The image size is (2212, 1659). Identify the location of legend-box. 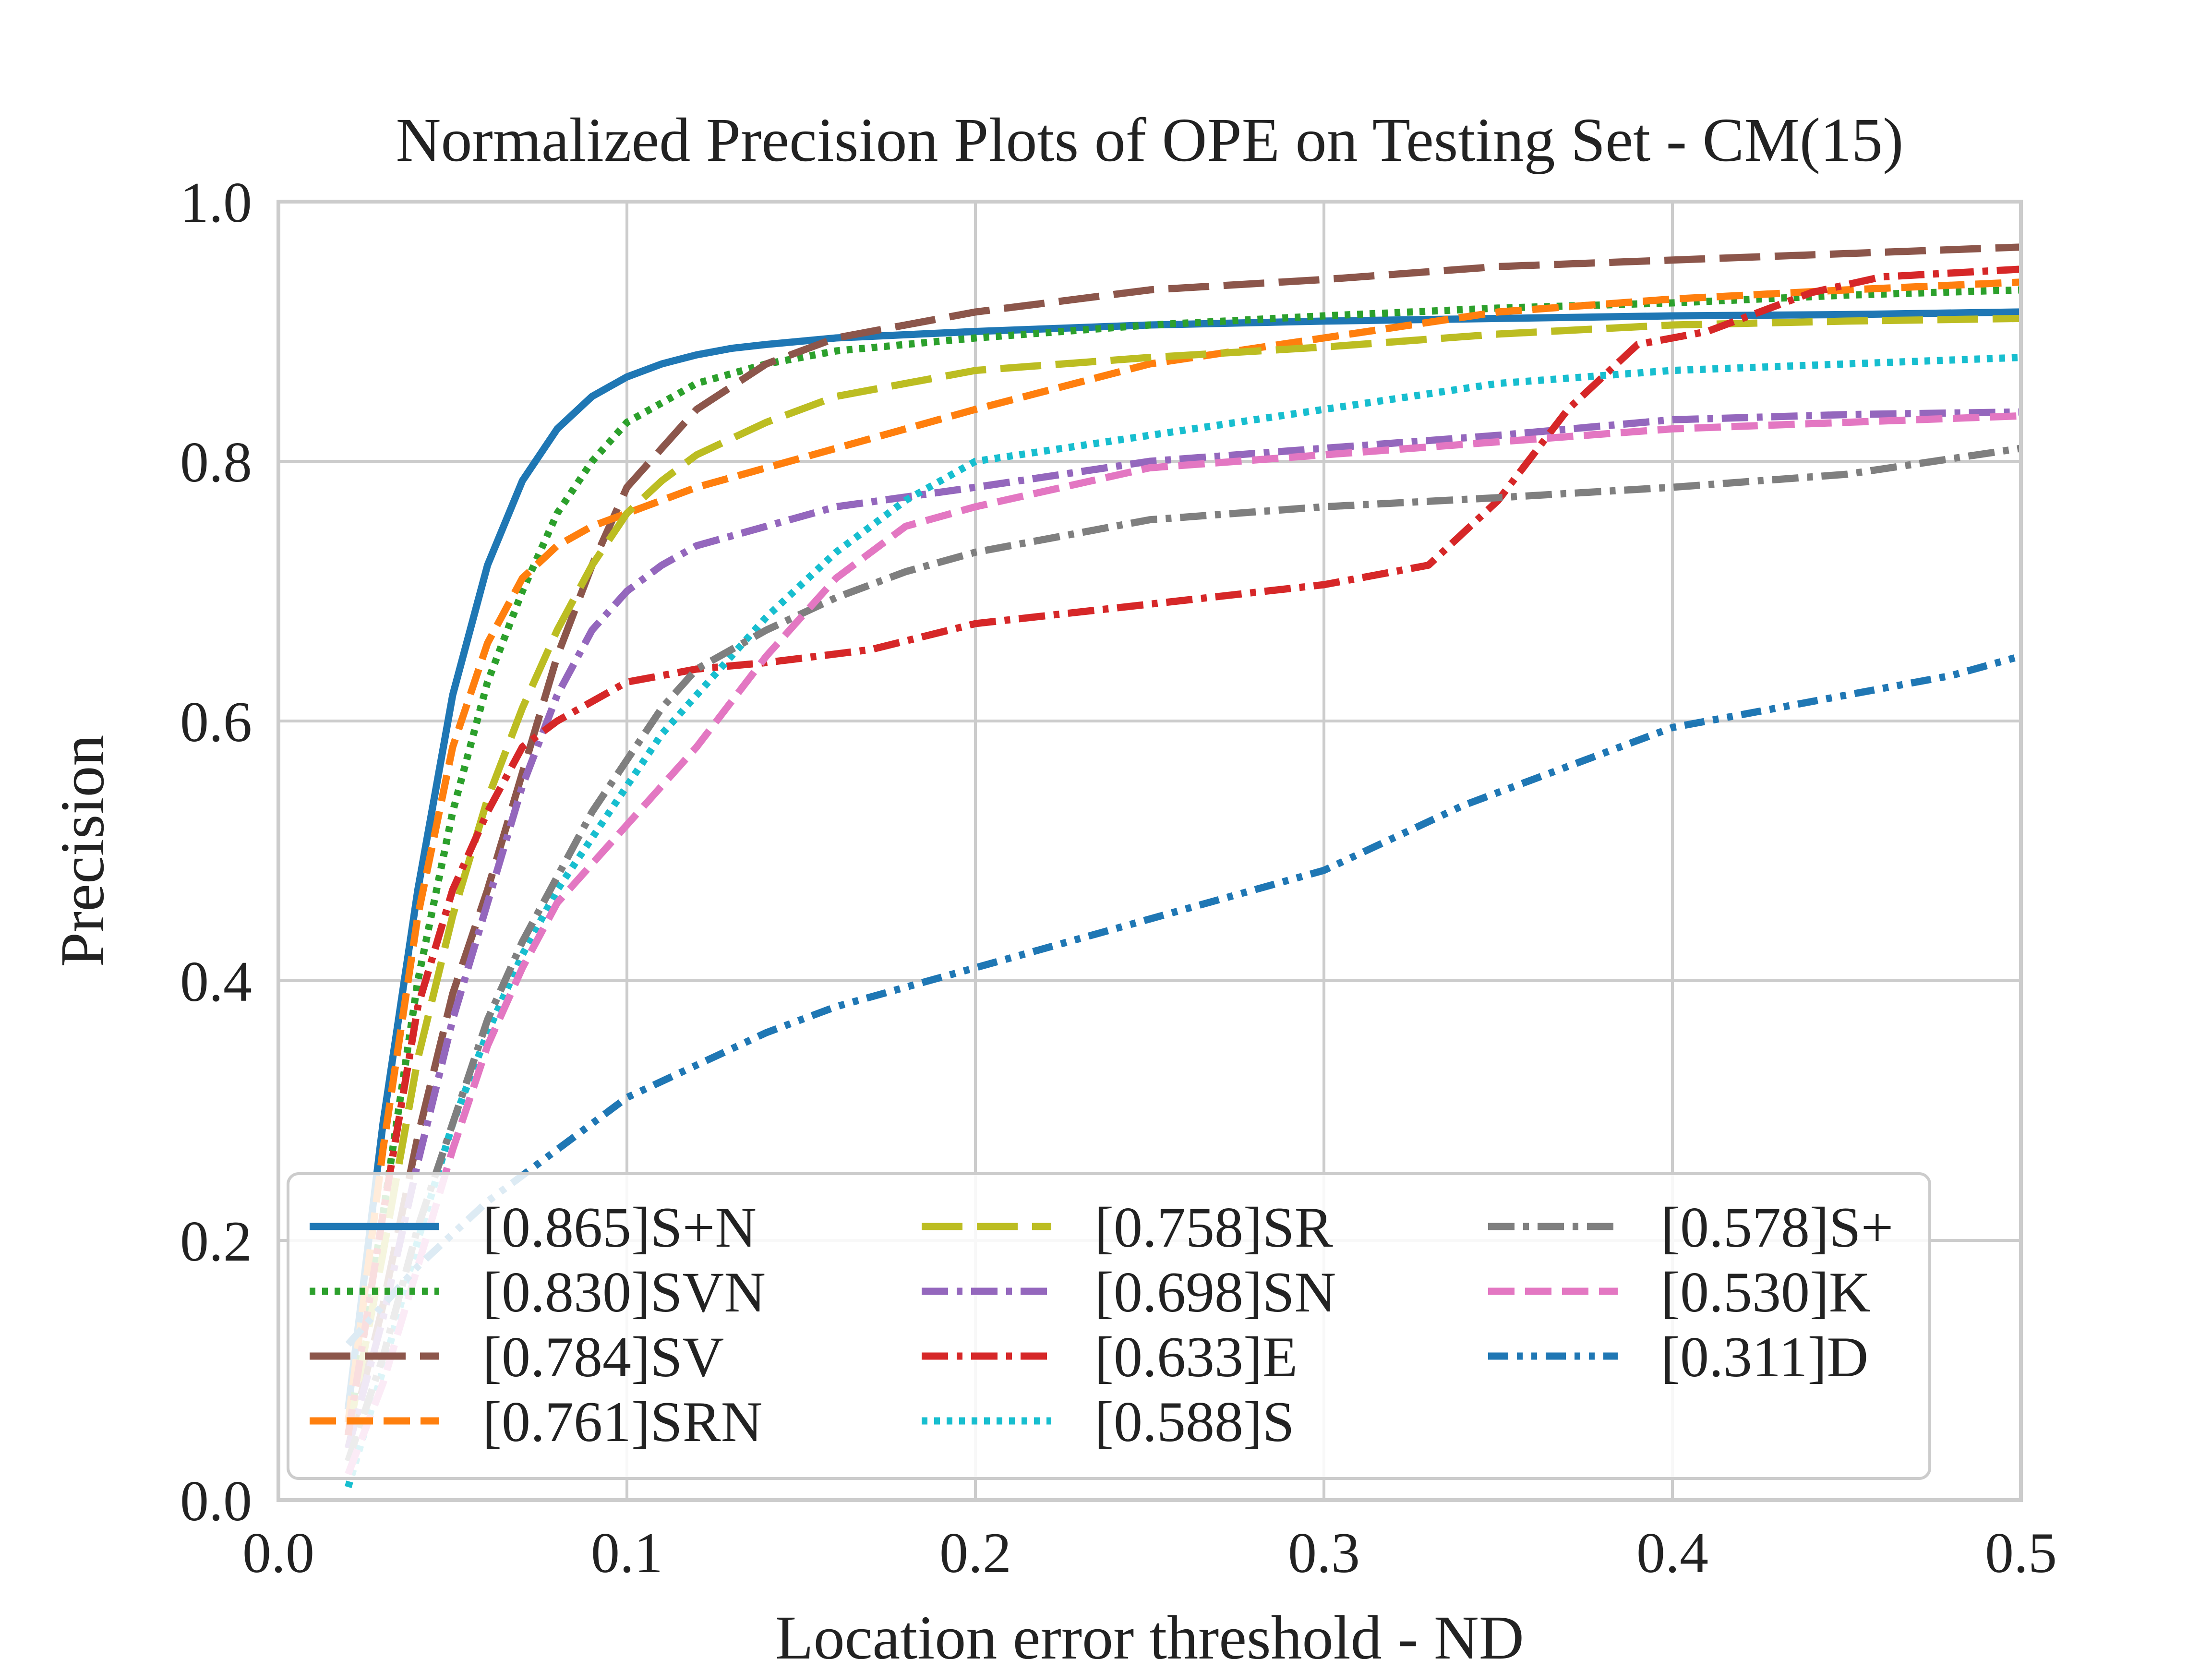
(1109, 1326).